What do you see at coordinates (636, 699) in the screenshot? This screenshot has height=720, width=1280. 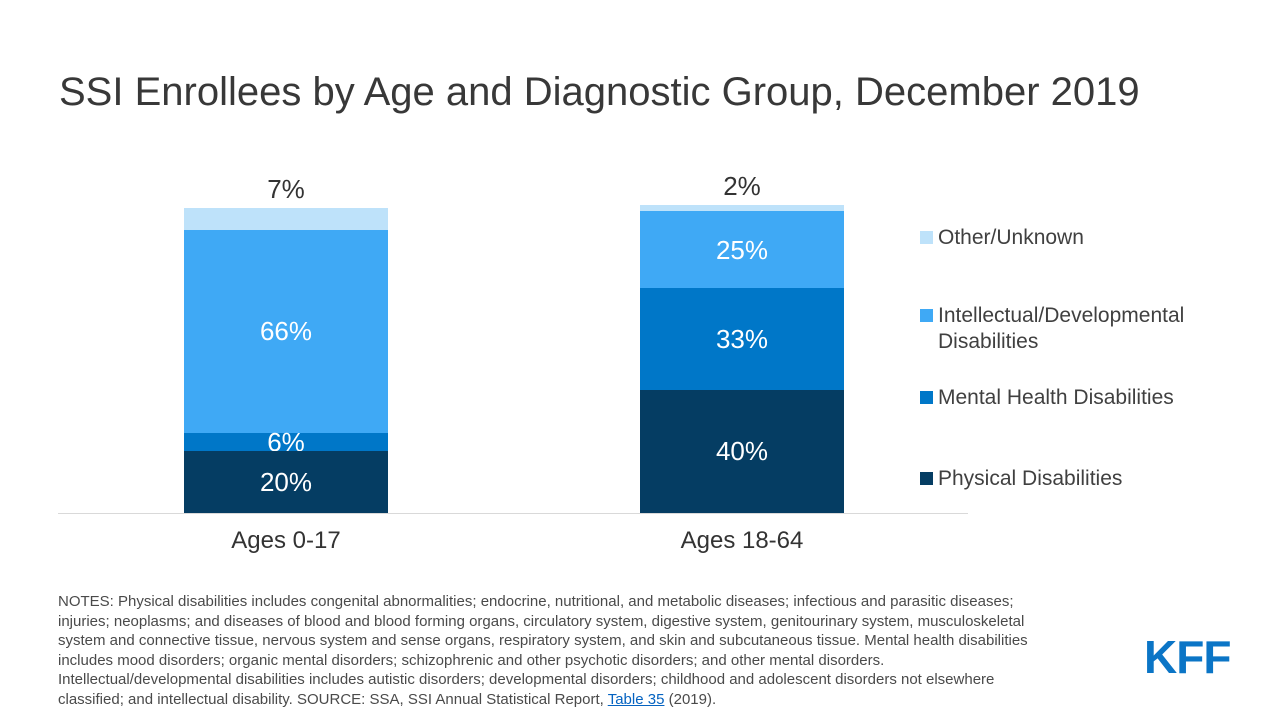 I see `table-35-link: Table 35` at bounding box center [636, 699].